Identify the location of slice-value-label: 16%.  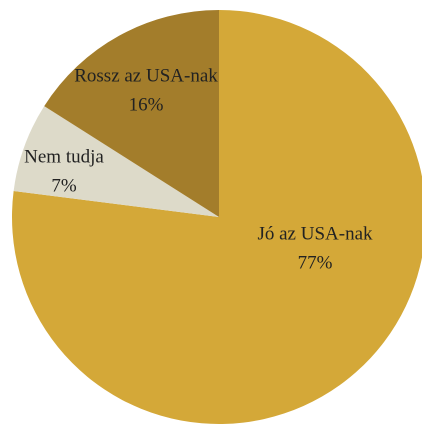
(146, 104).